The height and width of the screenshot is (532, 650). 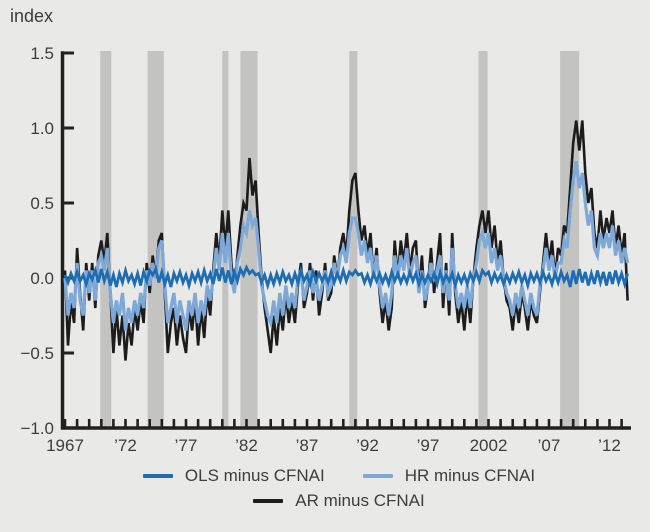 I want to click on x-axis-tick-label: ’87, so click(x=307, y=445).